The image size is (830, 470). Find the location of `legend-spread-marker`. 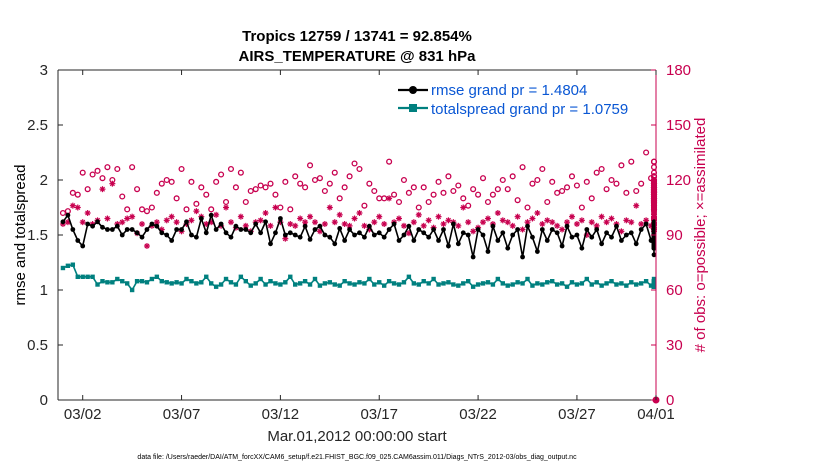

legend-spread-marker is located at coordinates (413, 108).